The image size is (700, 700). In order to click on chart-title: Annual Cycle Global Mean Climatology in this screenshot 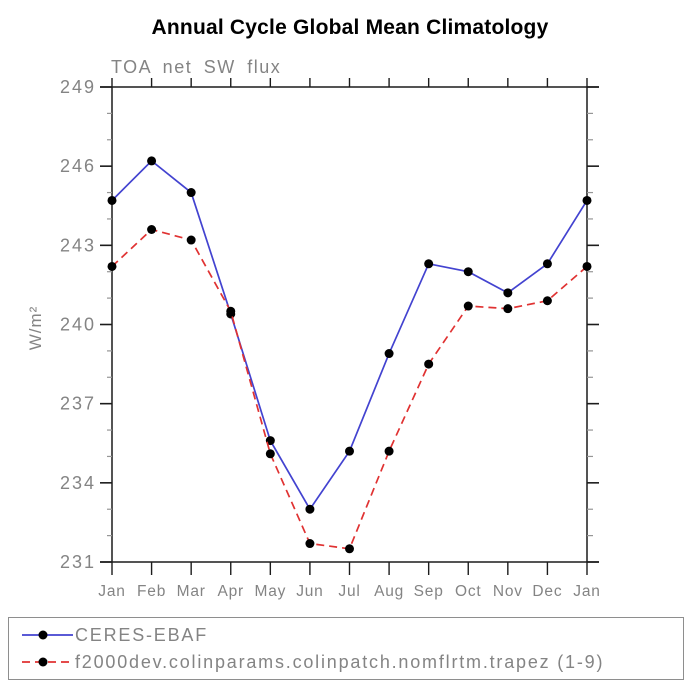, I will do `click(350, 27)`.